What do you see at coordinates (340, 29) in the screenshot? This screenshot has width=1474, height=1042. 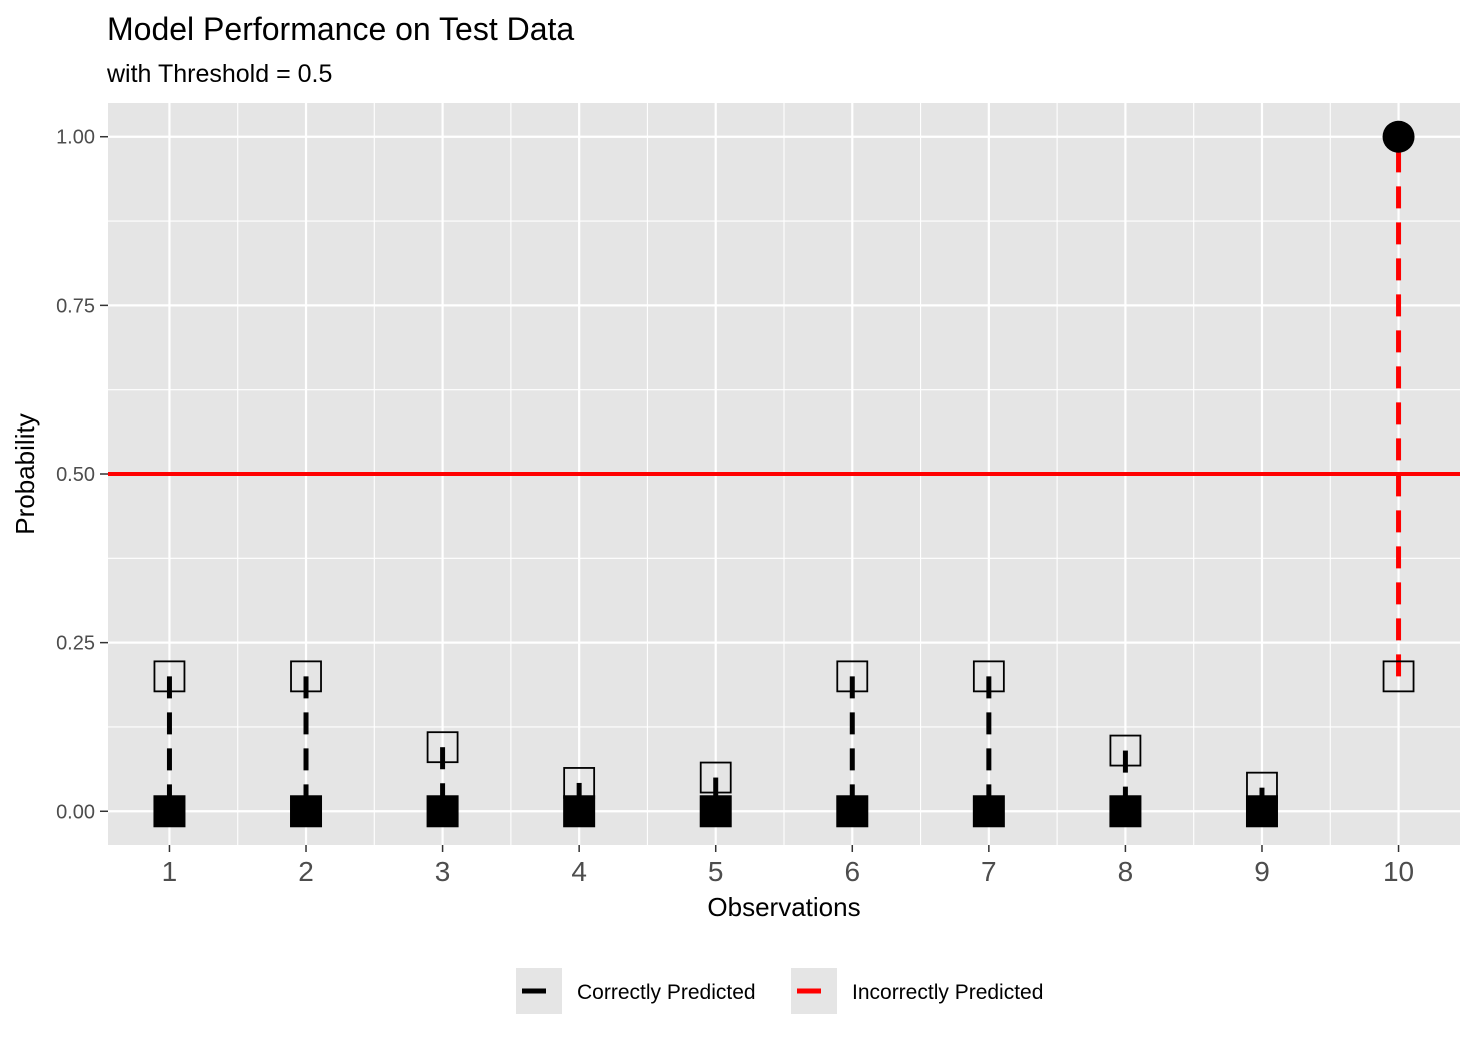 I see `chart-title: Model Performance on Test Data` at bounding box center [340, 29].